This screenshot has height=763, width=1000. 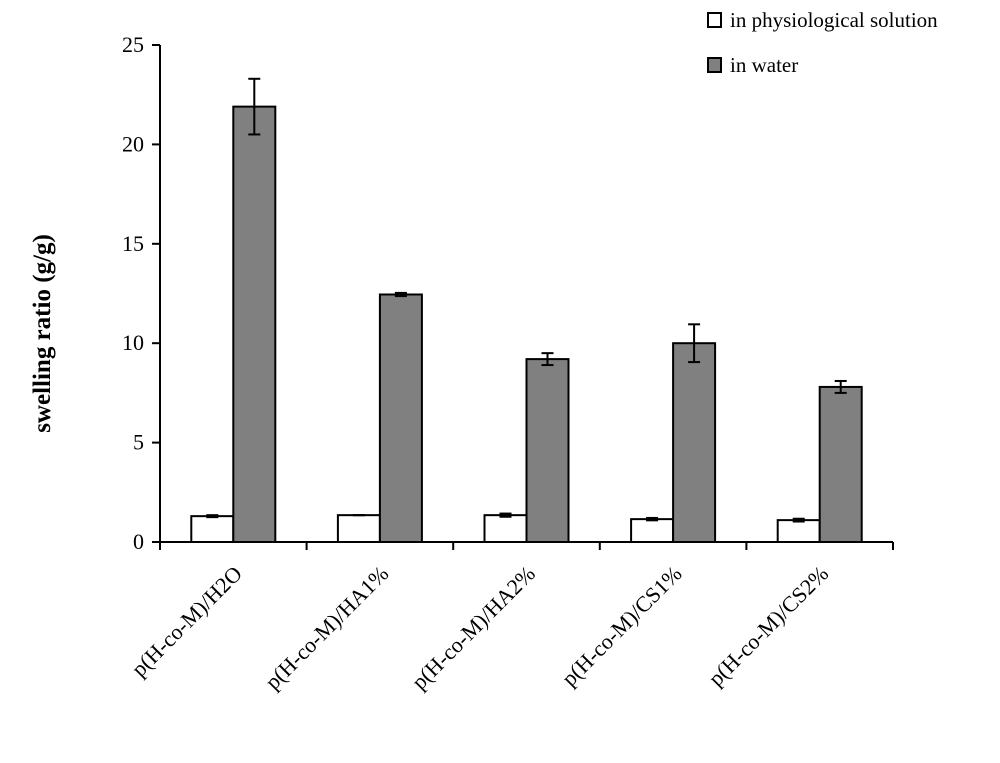 I want to click on x-category-label: p(H-co-M)/CS2%, so click(x=768, y=626).